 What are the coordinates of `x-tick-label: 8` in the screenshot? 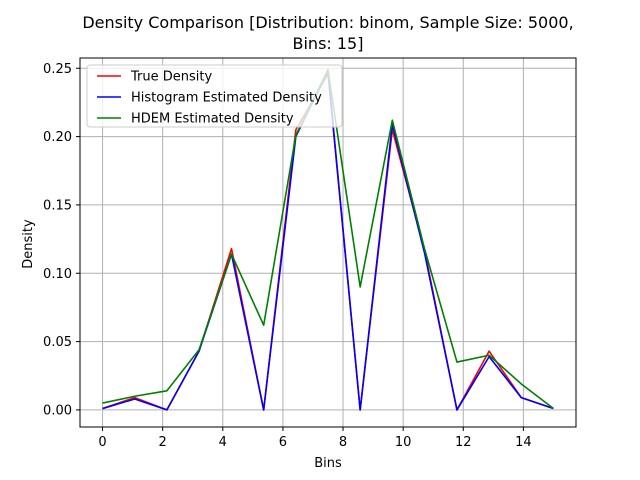 It's located at (343, 442).